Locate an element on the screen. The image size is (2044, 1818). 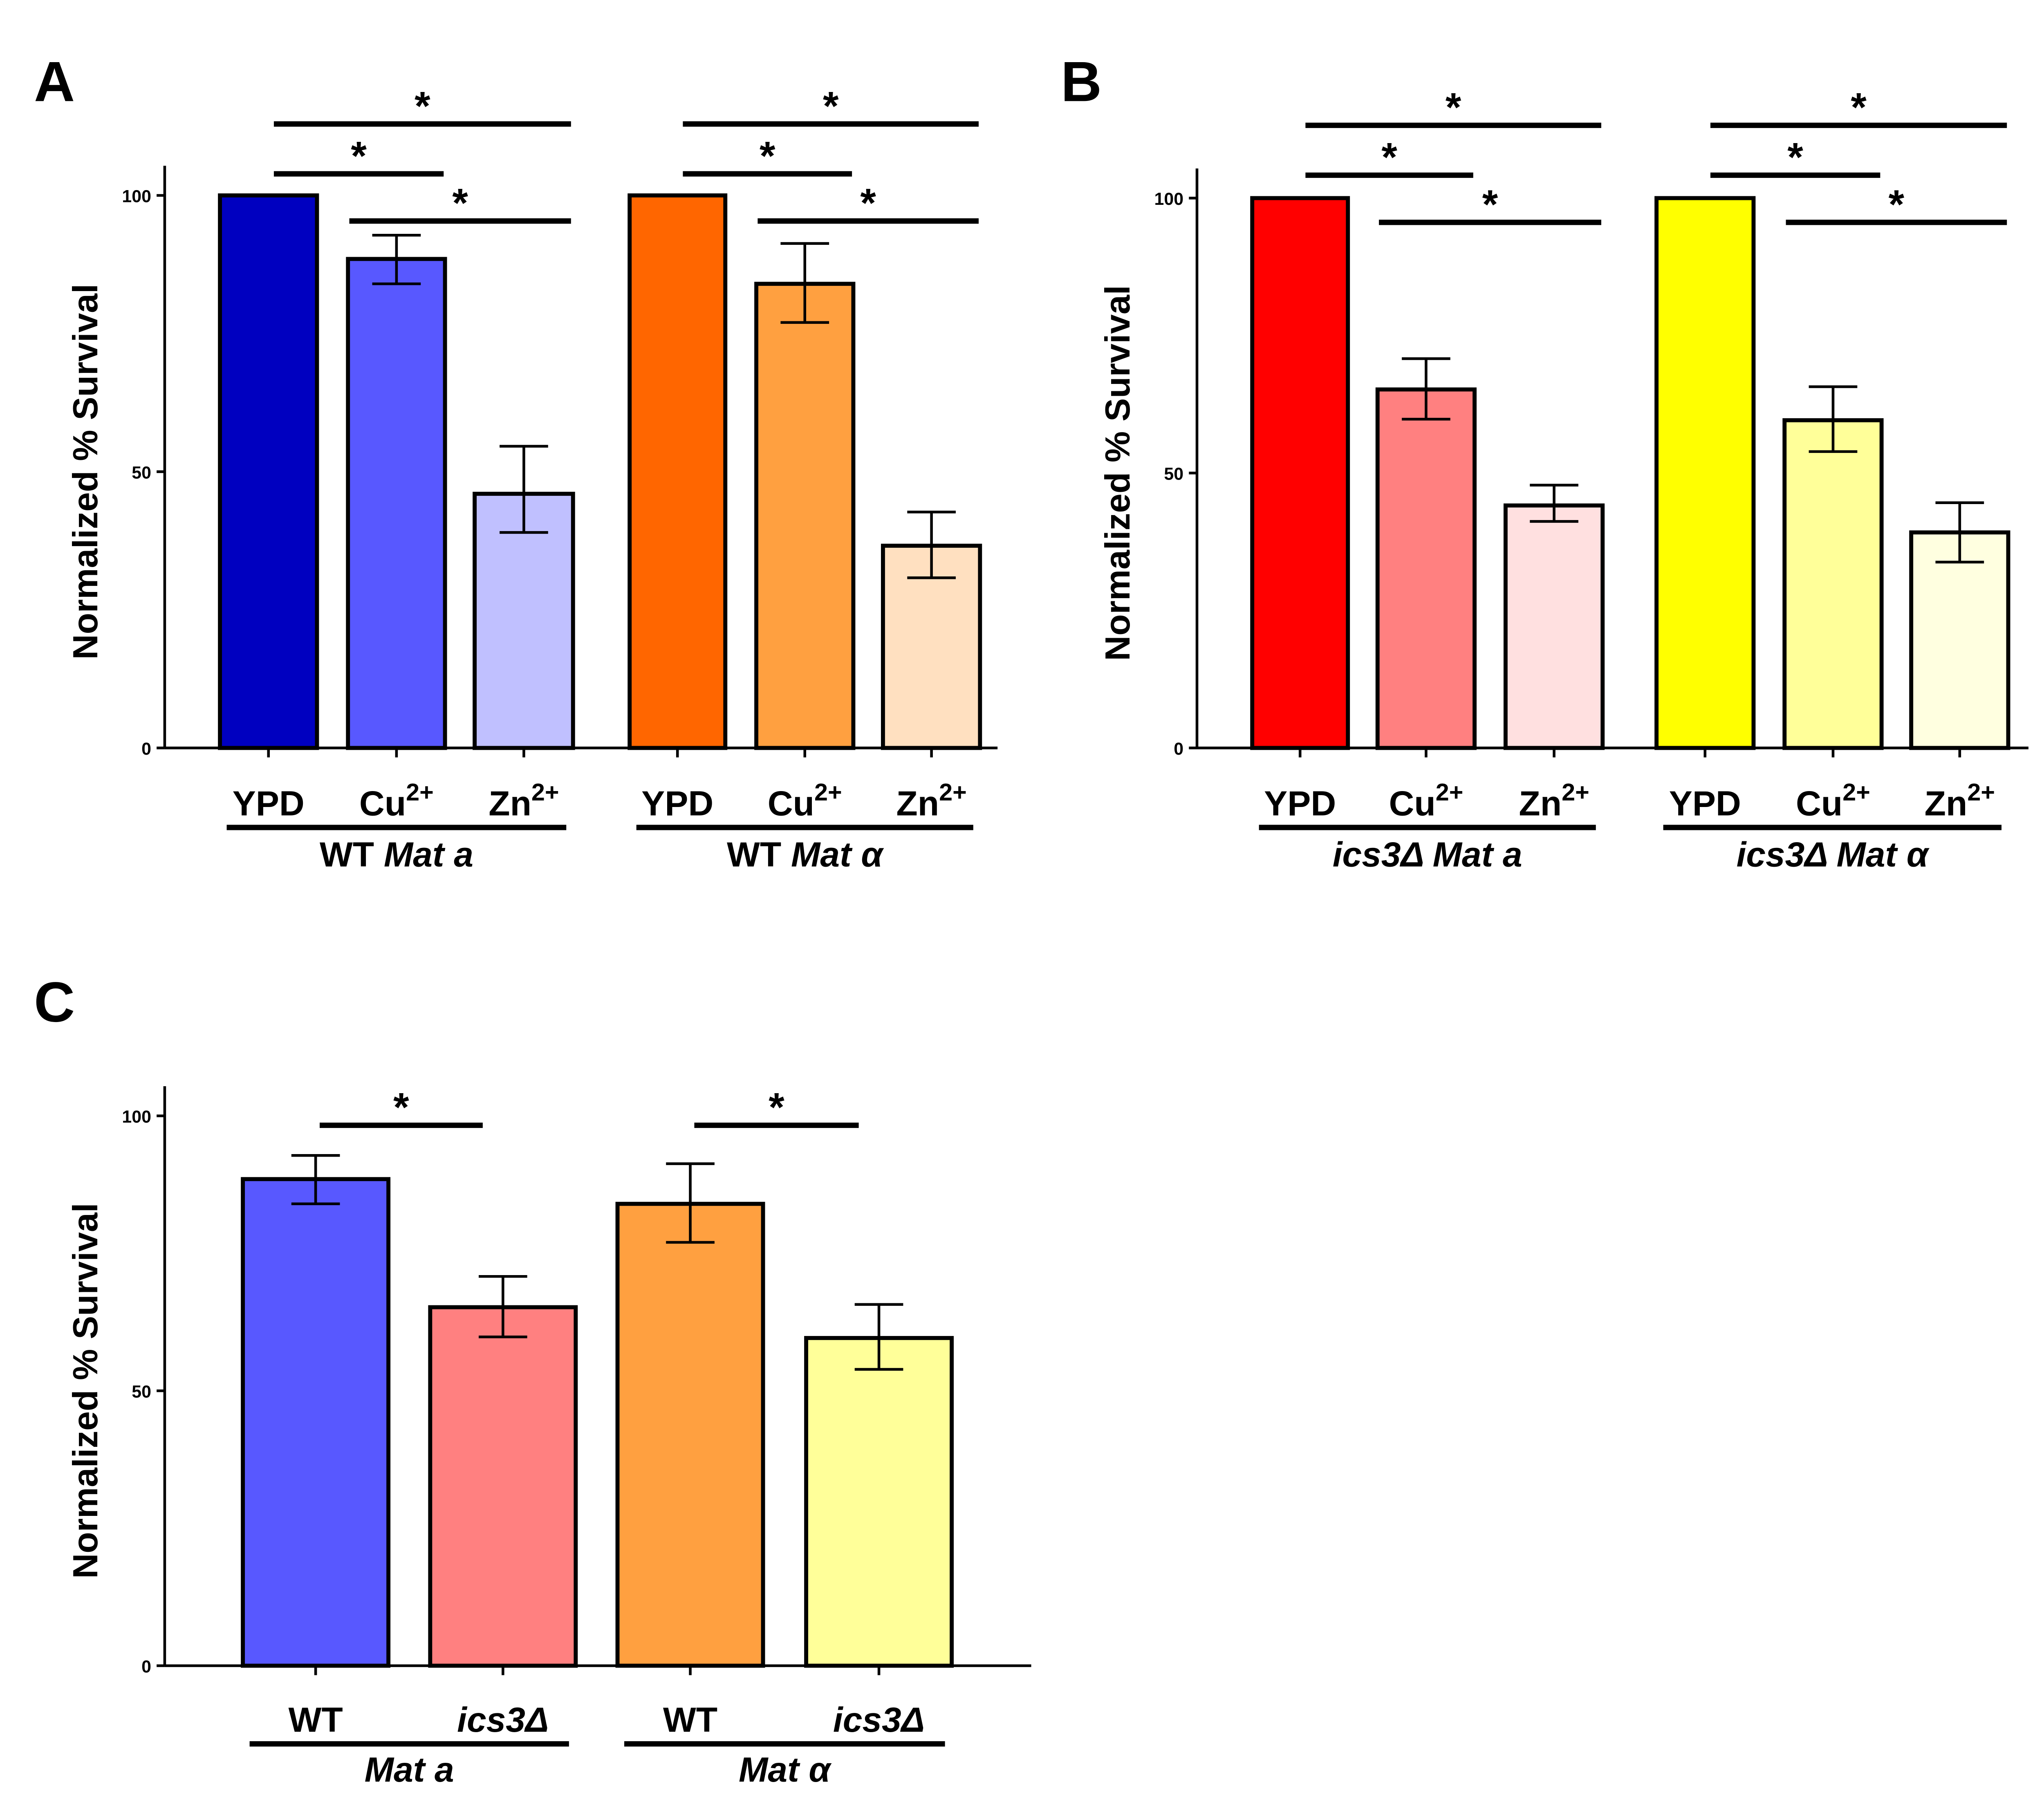
panel-label-b: B is located at coordinates (1081, 81).